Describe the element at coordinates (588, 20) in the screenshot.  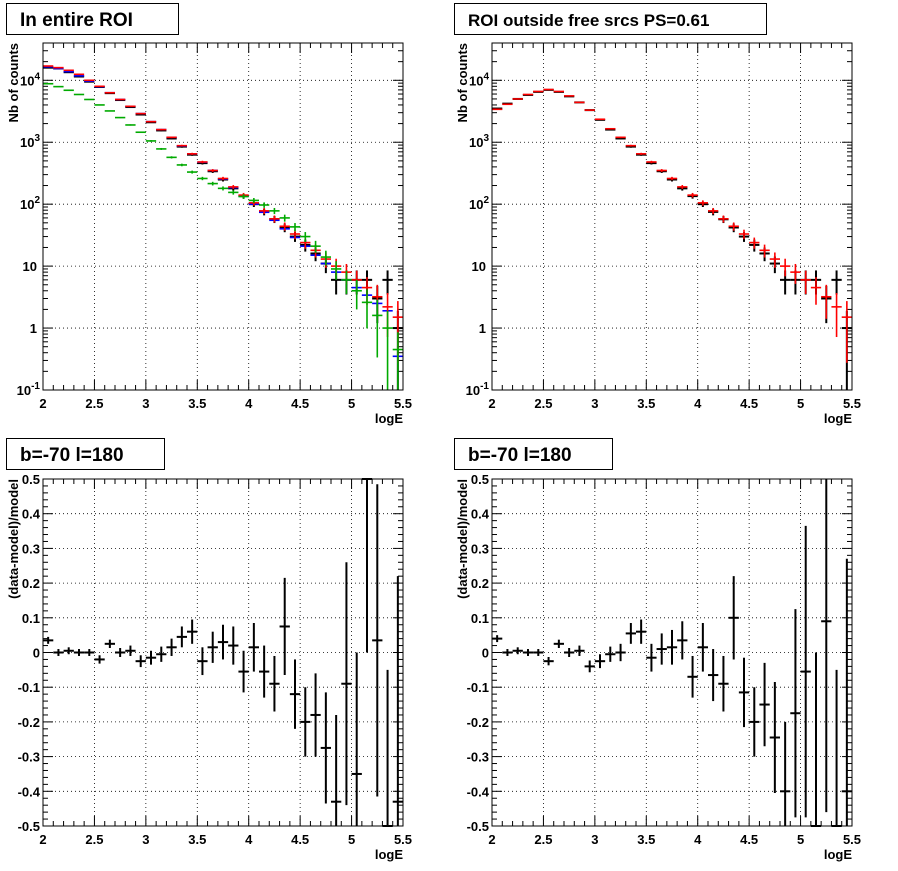
I see `panel-title: ROI outside free srcs PS=0.61` at that location.